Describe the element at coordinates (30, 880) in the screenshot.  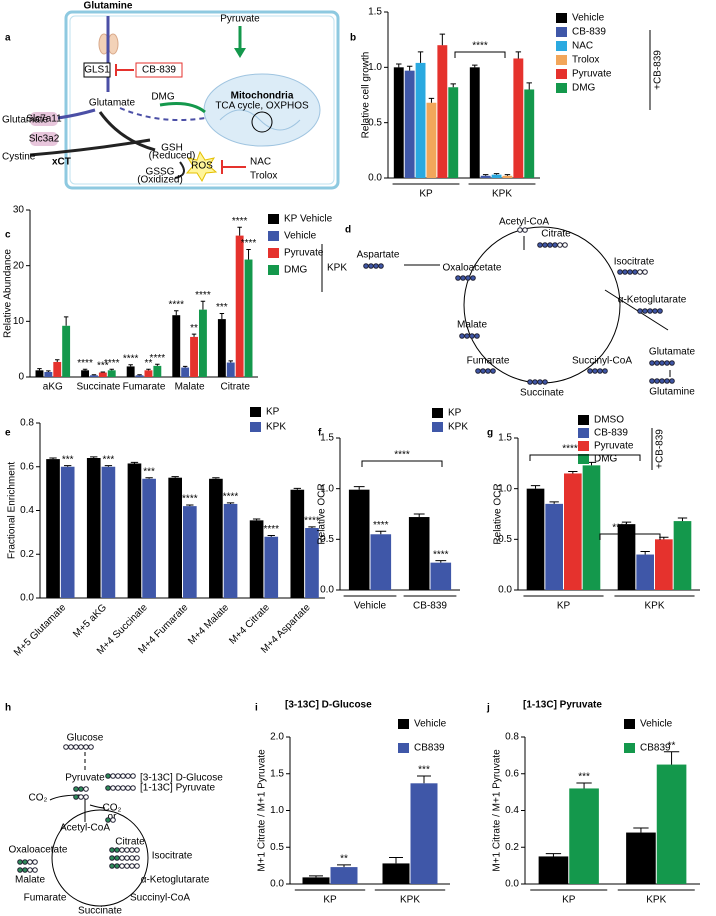
I see `diagram-label: Malate` at that location.